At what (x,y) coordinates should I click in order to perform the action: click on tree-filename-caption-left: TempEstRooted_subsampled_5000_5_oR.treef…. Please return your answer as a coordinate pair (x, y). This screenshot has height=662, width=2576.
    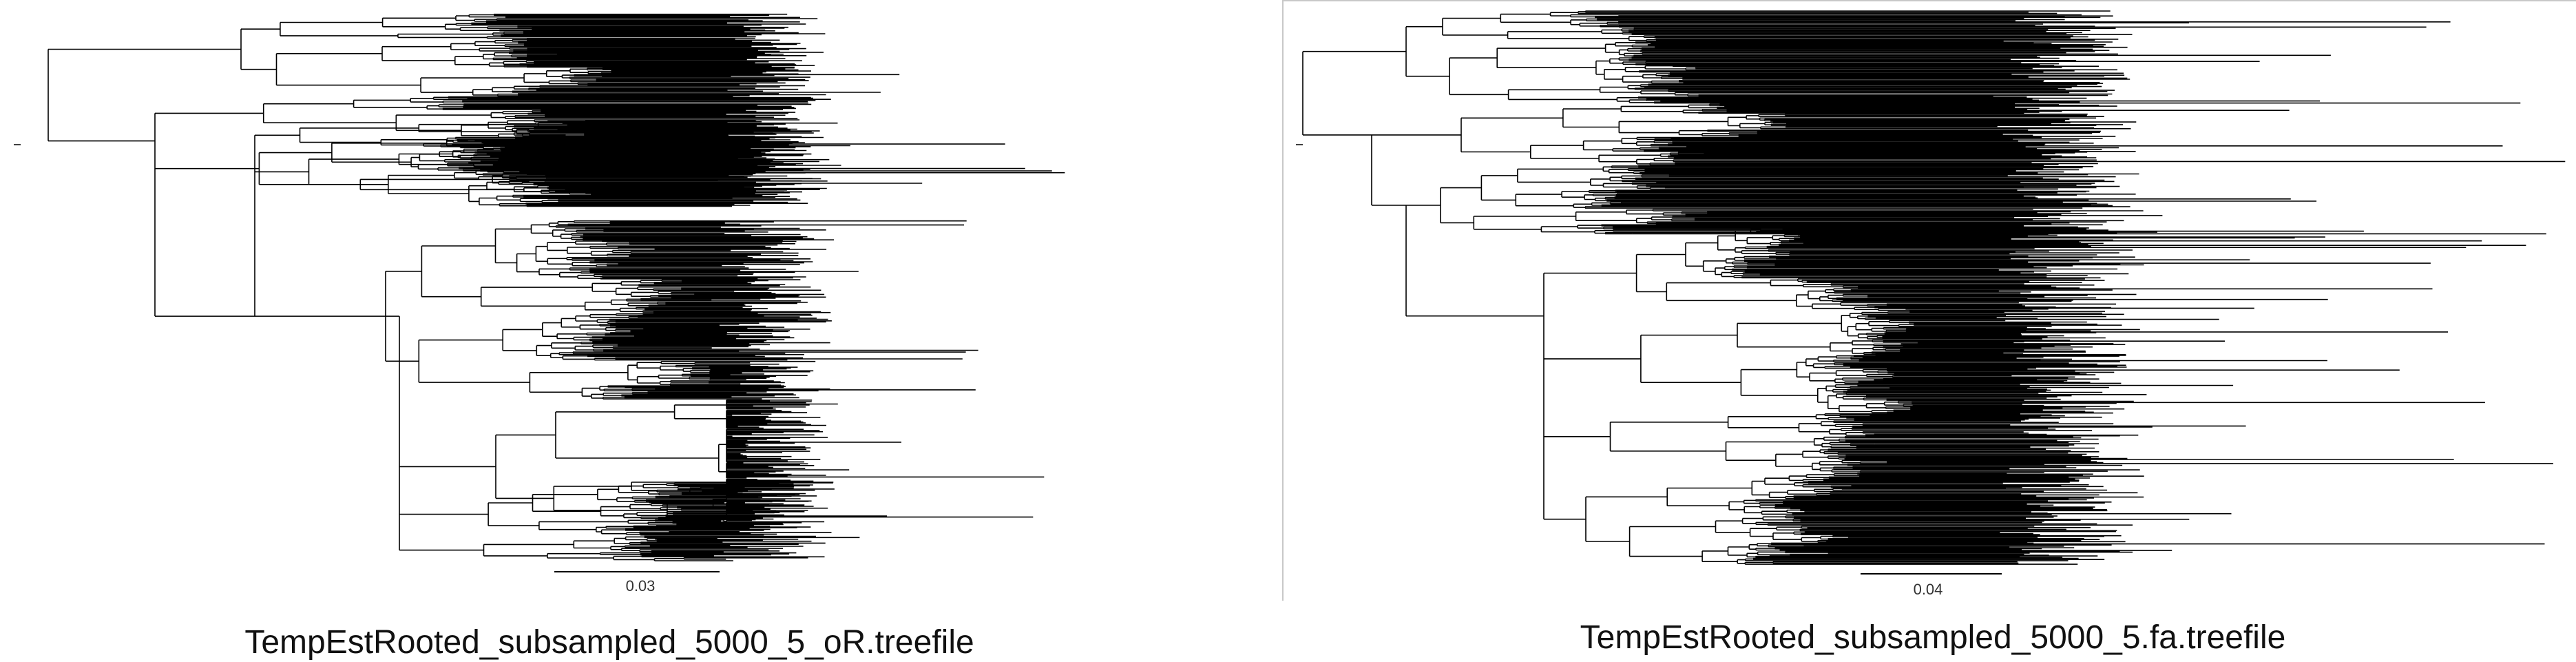
    Looking at the image, I should click on (609, 642).